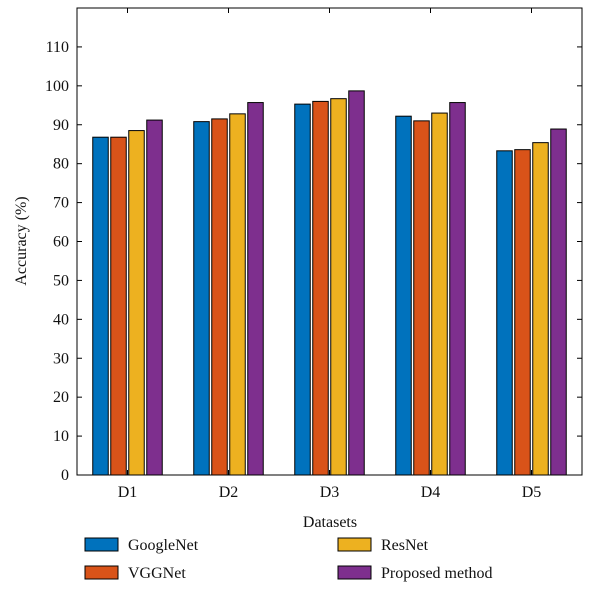 The width and height of the screenshot is (592, 601). I want to click on x-tick-label: D5, so click(532, 492).